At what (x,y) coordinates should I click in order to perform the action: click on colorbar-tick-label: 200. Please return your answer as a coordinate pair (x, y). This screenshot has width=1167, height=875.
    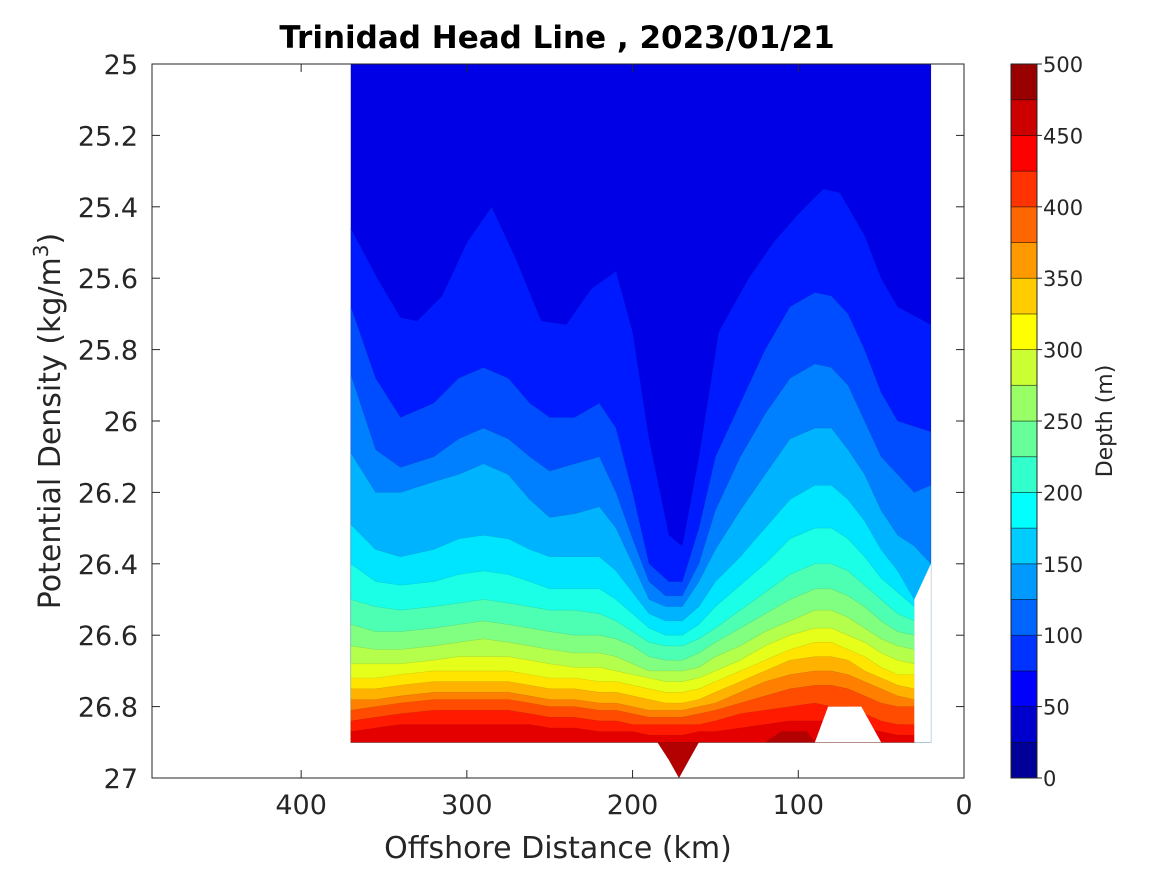
    Looking at the image, I should click on (1063, 493).